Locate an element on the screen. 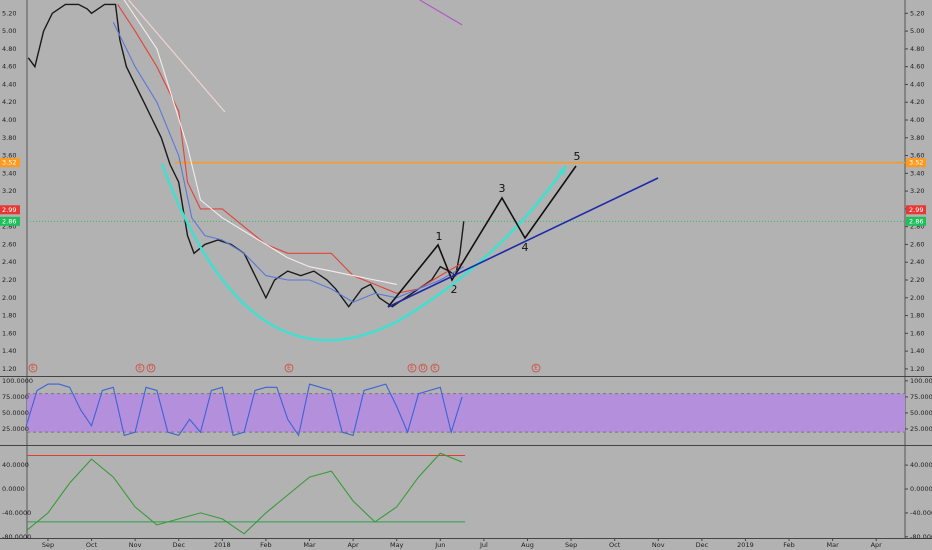  events: E E D E E D E E is located at coordinates (284, 368).